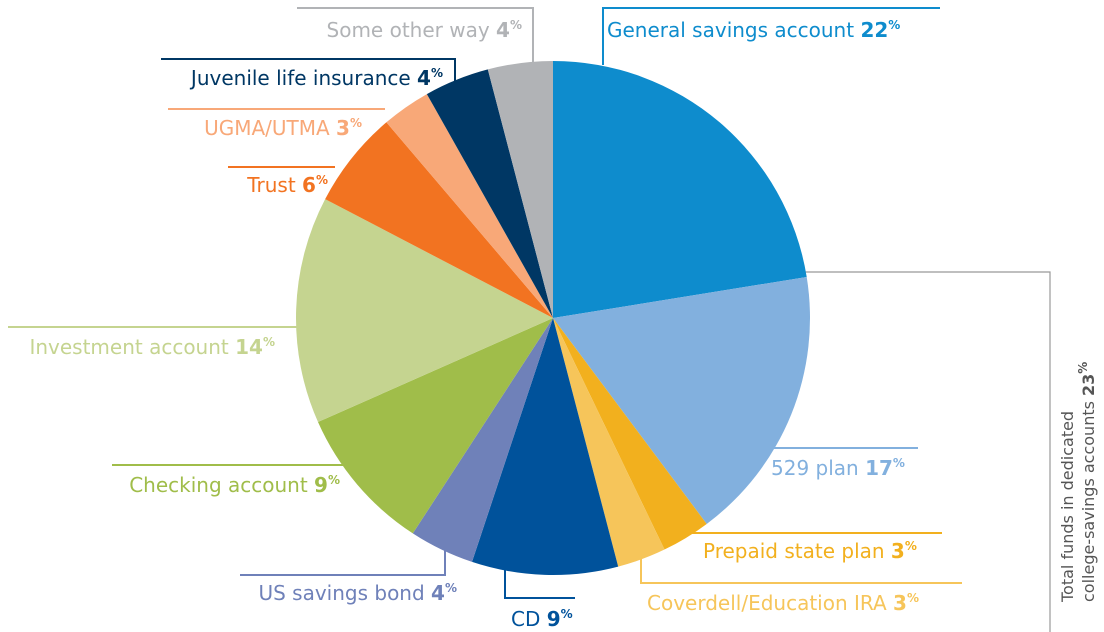  Describe the element at coordinates (249, 347) in the screenshot. I see `value-label: 14` at that location.